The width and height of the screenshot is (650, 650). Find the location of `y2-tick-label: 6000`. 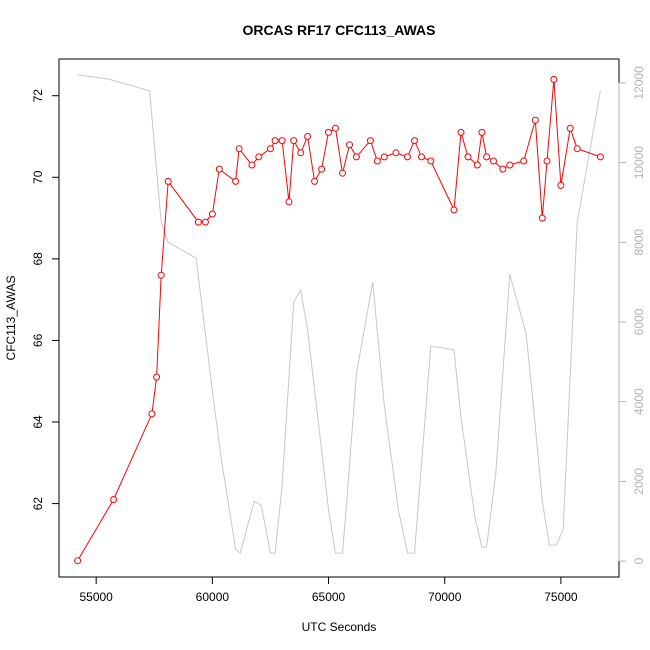

y2-tick-label: 6000 is located at coordinates (639, 321).